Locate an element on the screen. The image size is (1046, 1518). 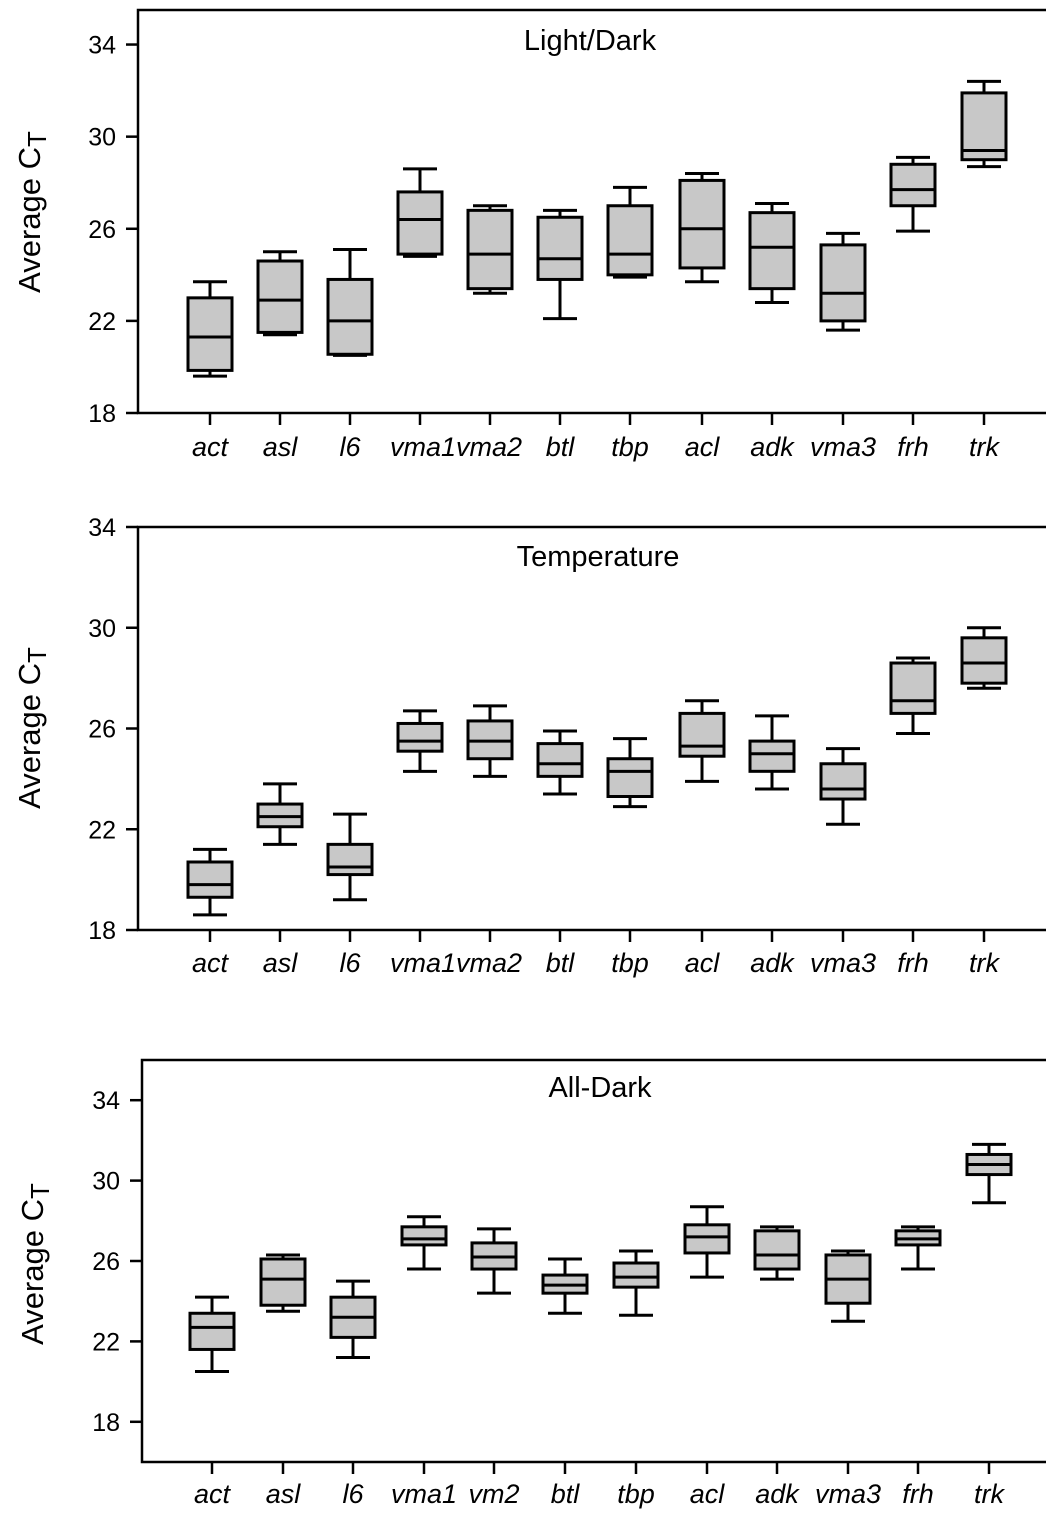
x-tick-label: l6 is located at coordinates (353, 1494).